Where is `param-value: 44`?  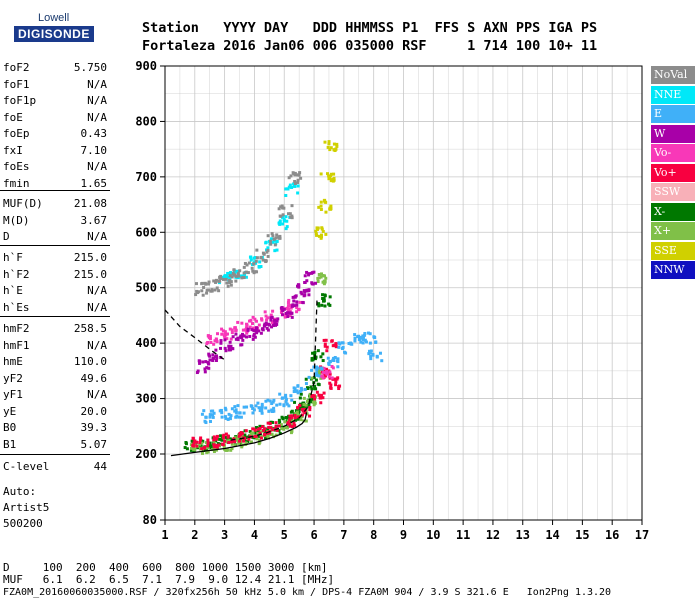
param-value: 44 is located at coordinates (100, 466).